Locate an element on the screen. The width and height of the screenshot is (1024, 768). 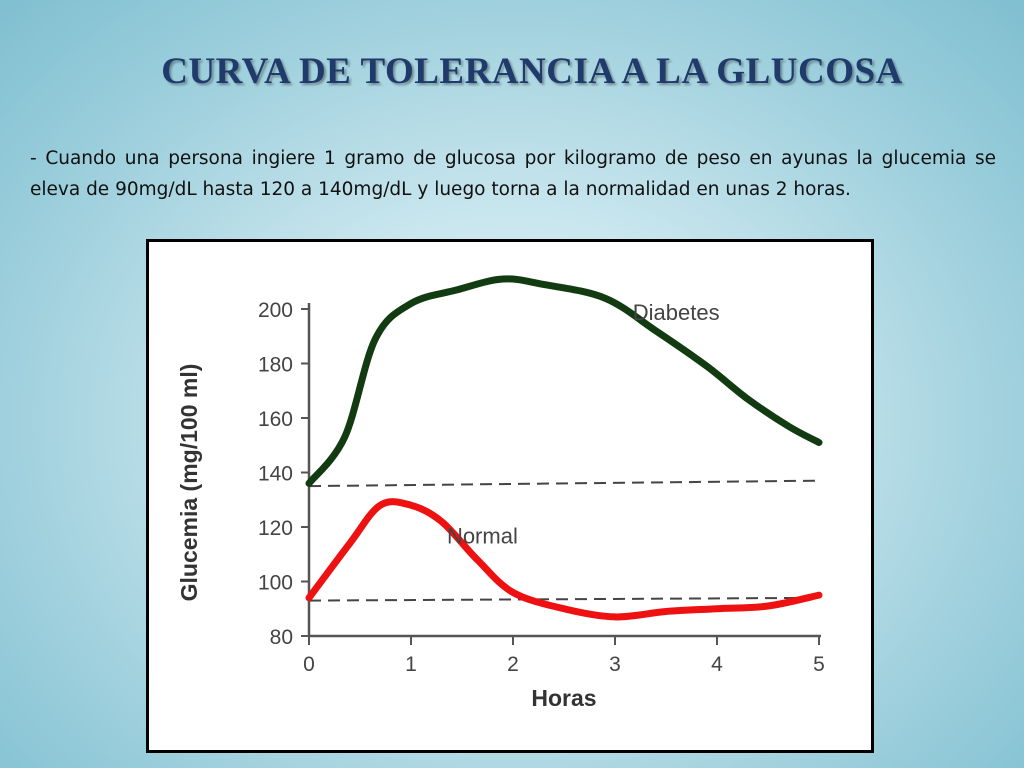
y-tick-label: 100 is located at coordinates (275, 583).